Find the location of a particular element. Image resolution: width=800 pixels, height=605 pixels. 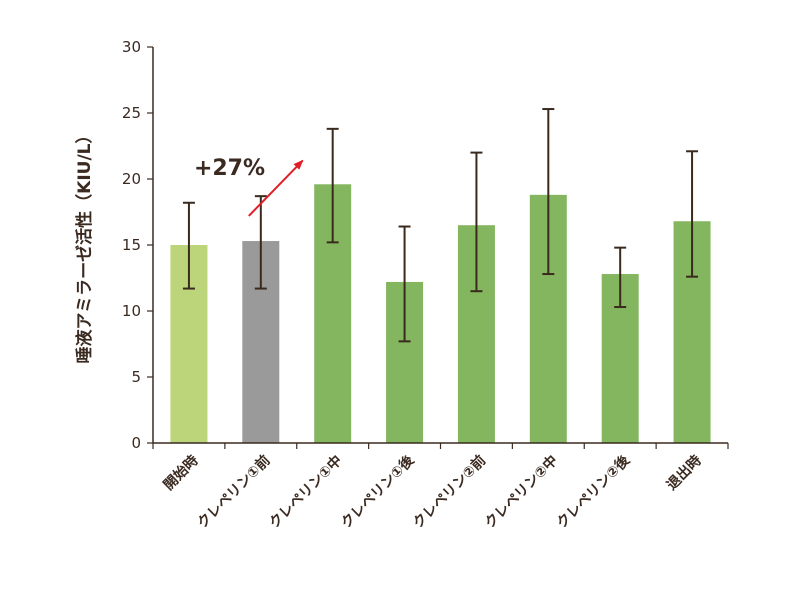

y-tick-label-5: 25 is located at coordinates (131, 113).